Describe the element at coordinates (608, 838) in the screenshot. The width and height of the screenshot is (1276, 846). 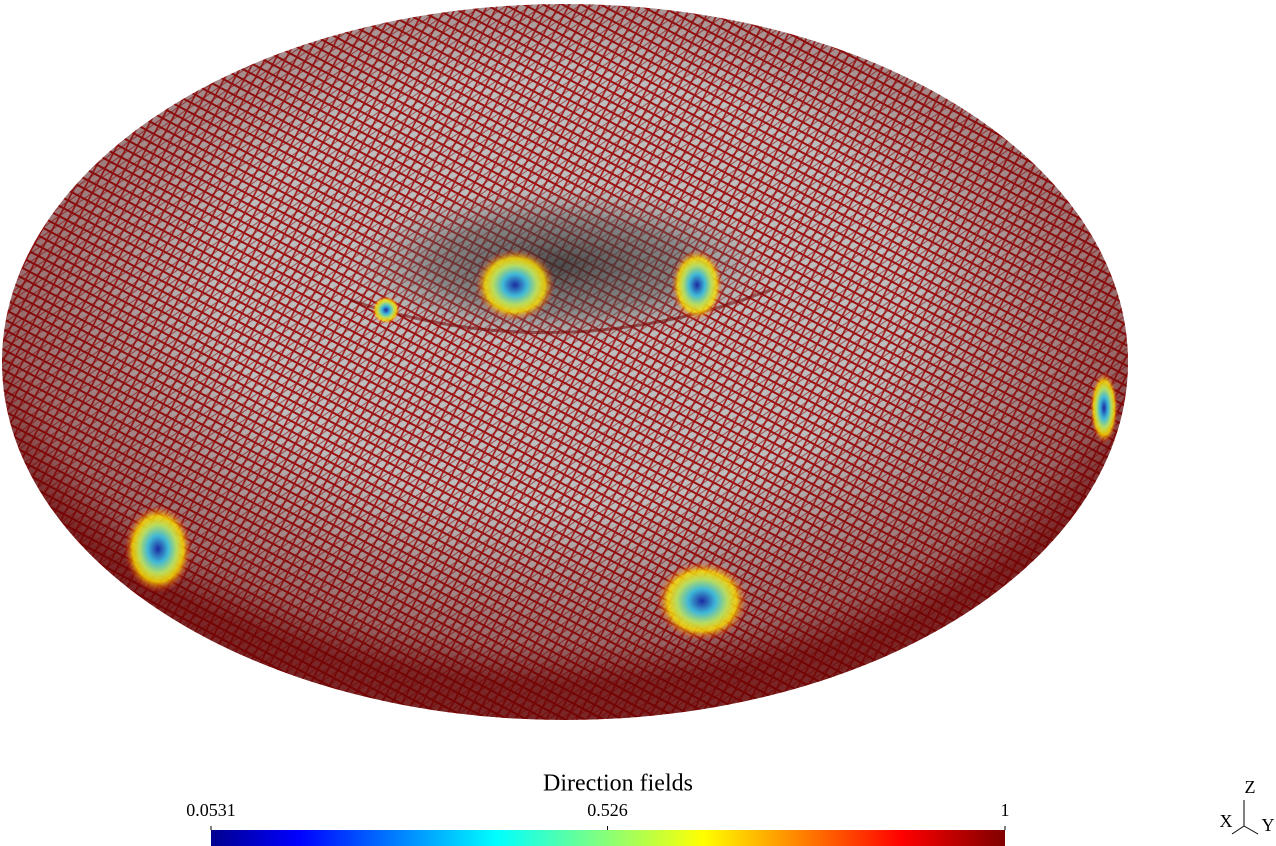
I see `colorbar` at that location.